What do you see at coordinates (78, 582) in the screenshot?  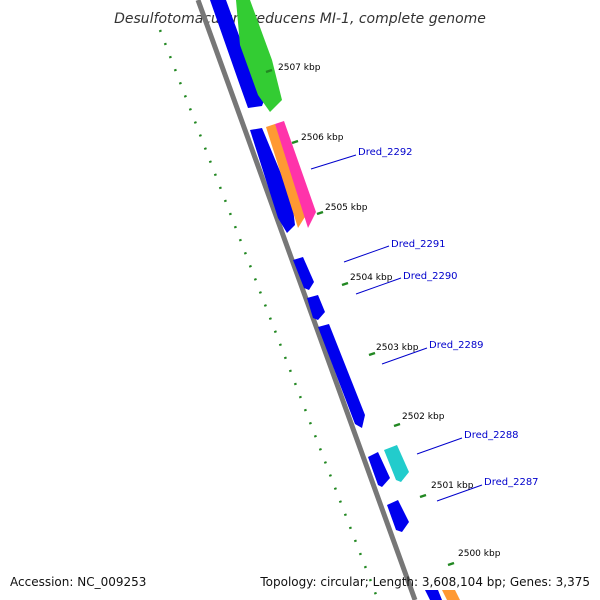 I see `accession-text: Accession: NC_009253` at bounding box center [78, 582].